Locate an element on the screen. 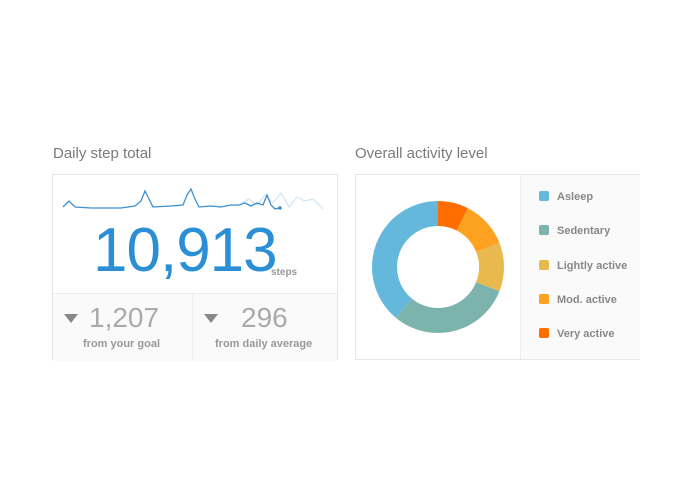  goal-diff-value: 1,207 is located at coordinates (124, 317).